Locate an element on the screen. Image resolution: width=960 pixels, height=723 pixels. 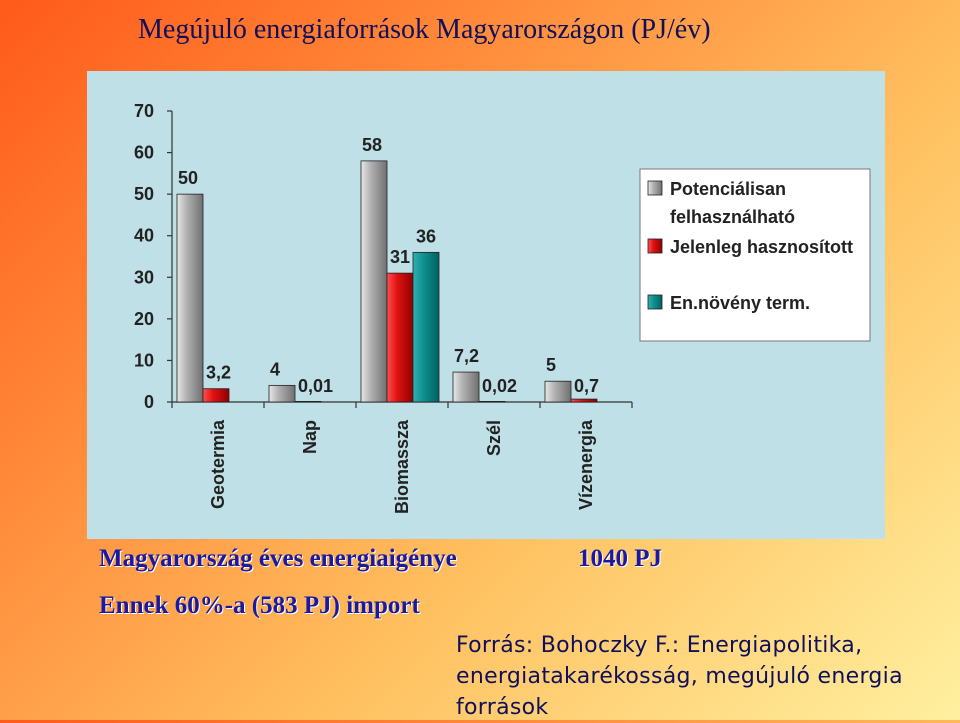
y-tick-label: 30 is located at coordinates (144, 277).